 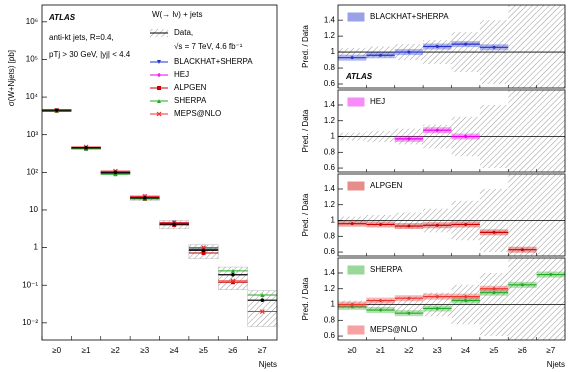 What do you see at coordinates (197, 113) in the screenshot?
I see `legend-label: MEPS@NLO` at bounding box center [197, 113].